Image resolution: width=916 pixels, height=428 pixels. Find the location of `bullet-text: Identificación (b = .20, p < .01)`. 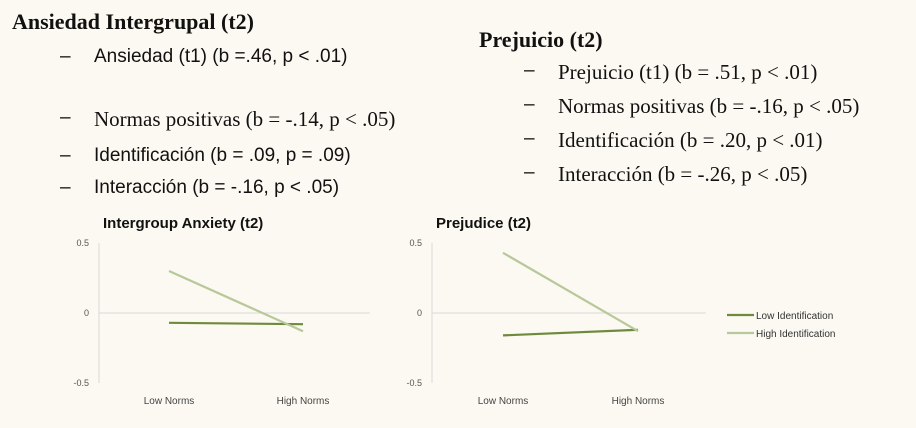

bullet-text: Identificación (b = .20, p < .01) is located at coordinates (690, 140).